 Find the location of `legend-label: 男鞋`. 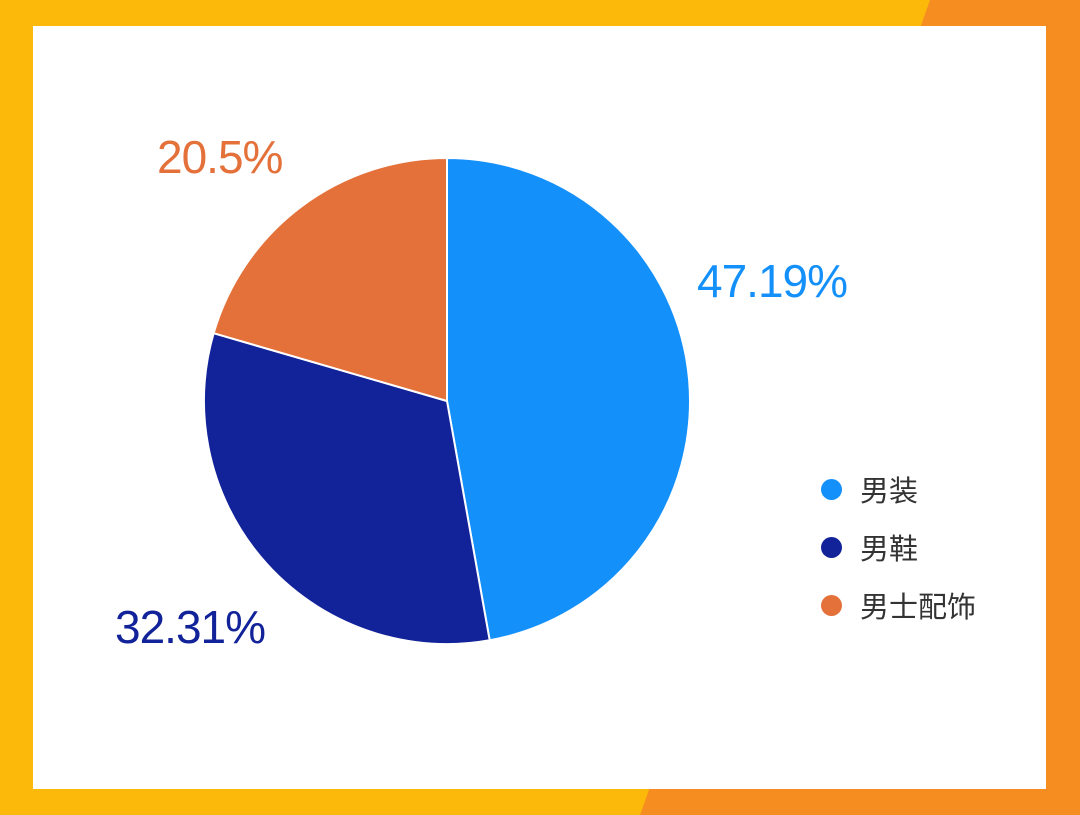

legend-label: 男鞋 is located at coordinates (889, 549).